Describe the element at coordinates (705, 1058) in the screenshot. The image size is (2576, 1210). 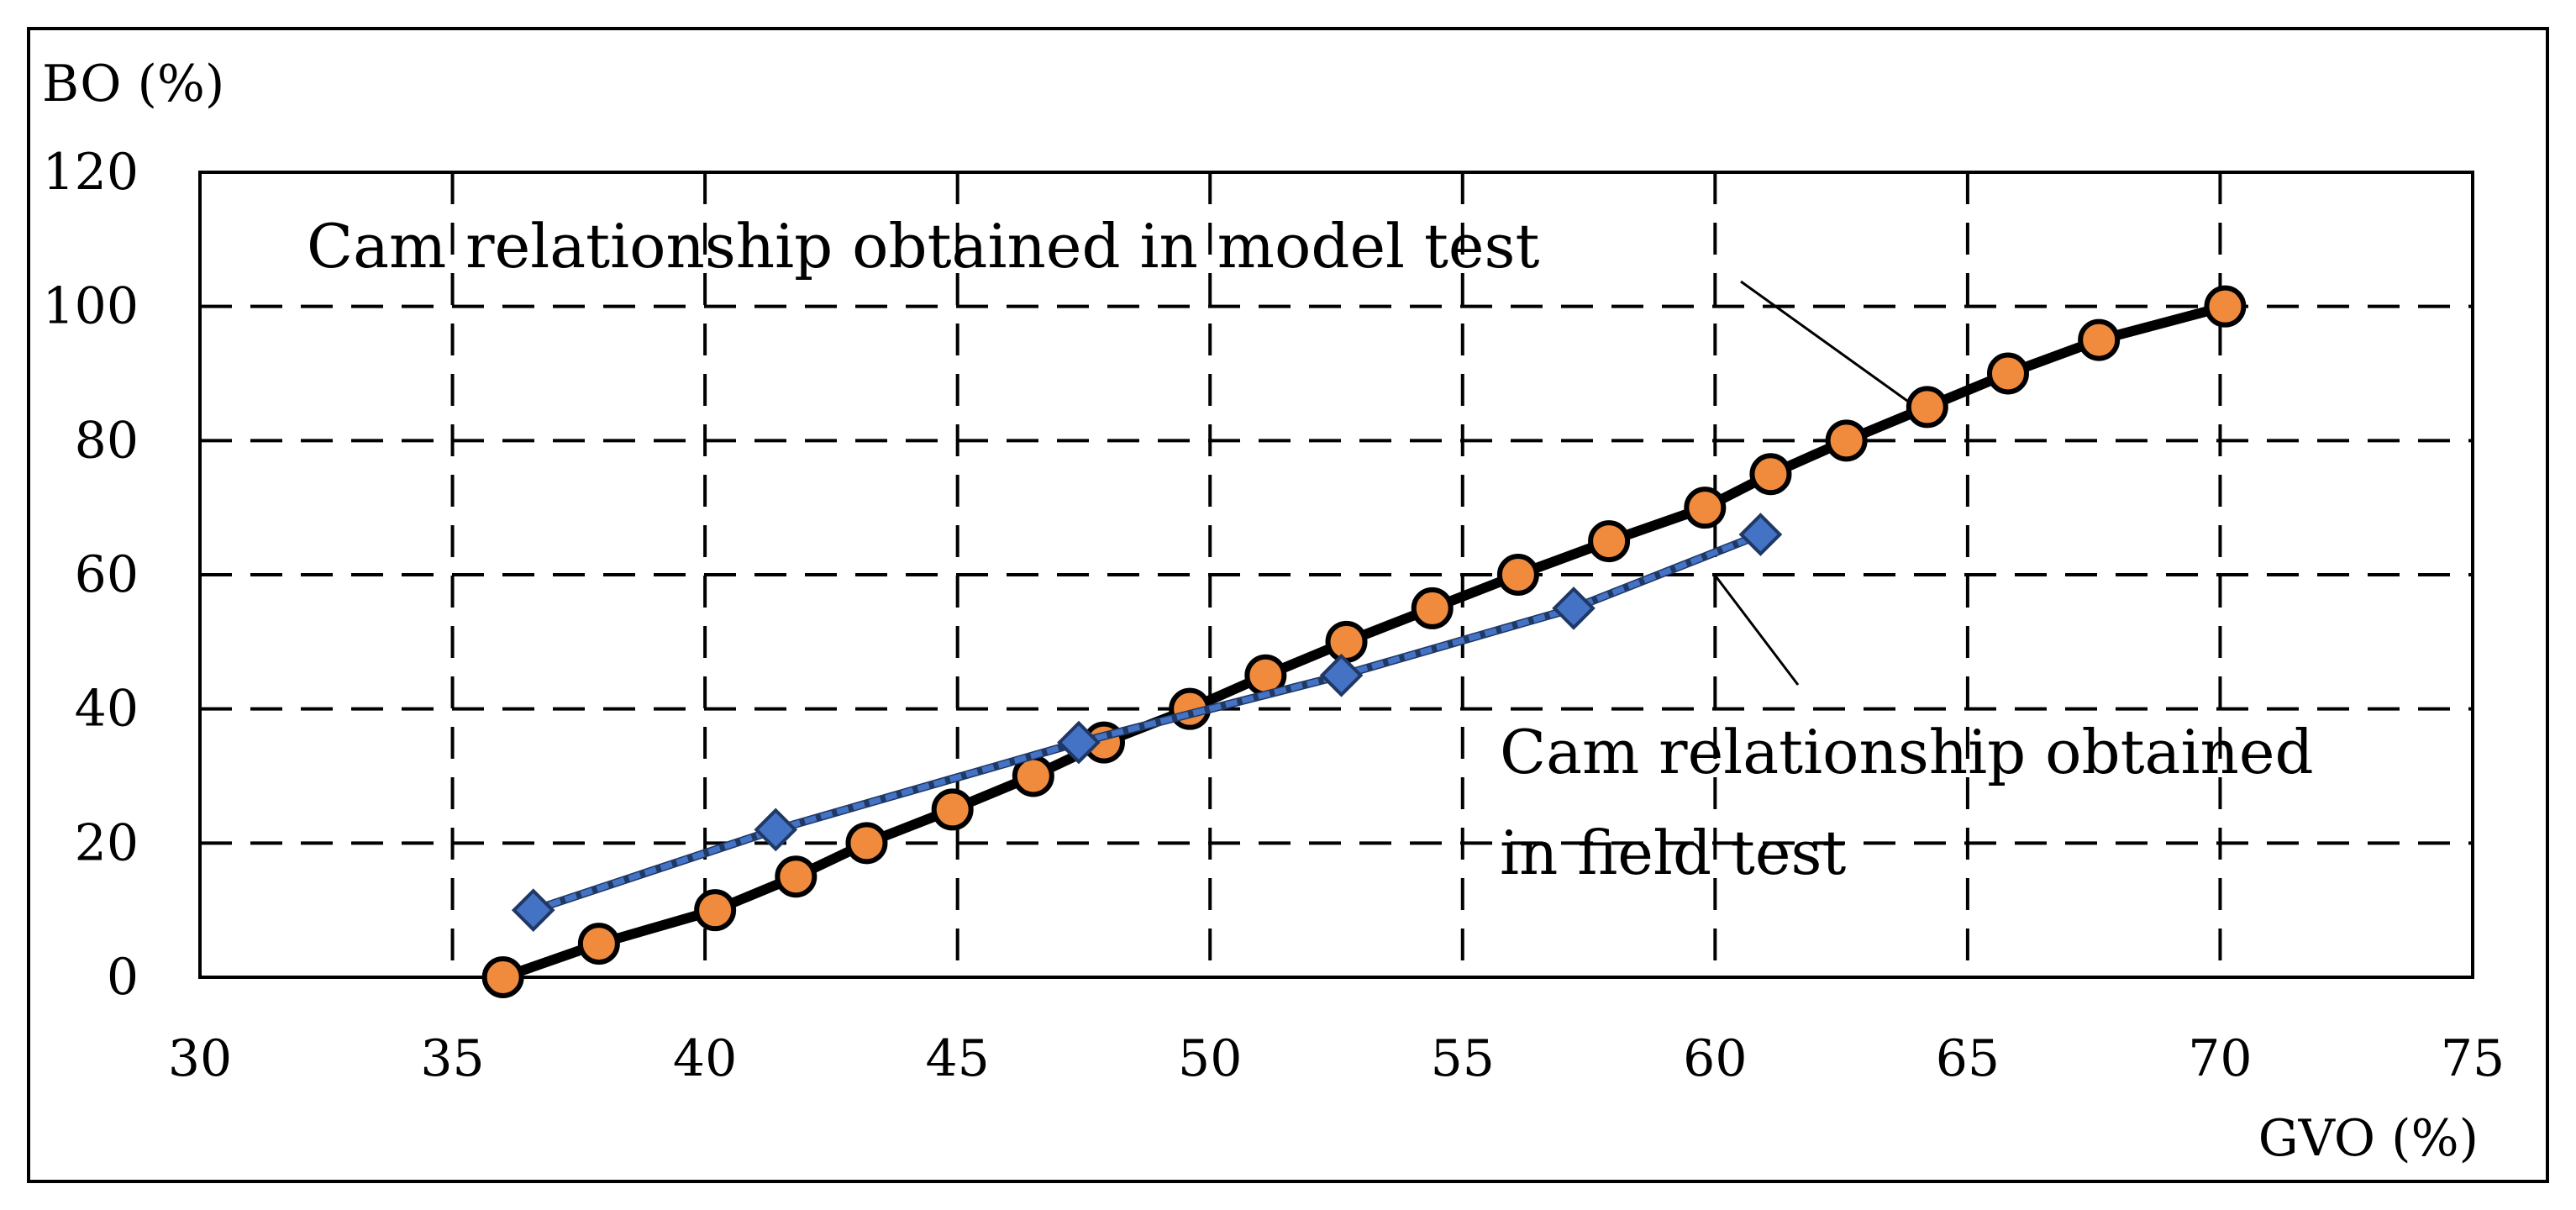
I see `x-tick-label-40: 40` at that location.